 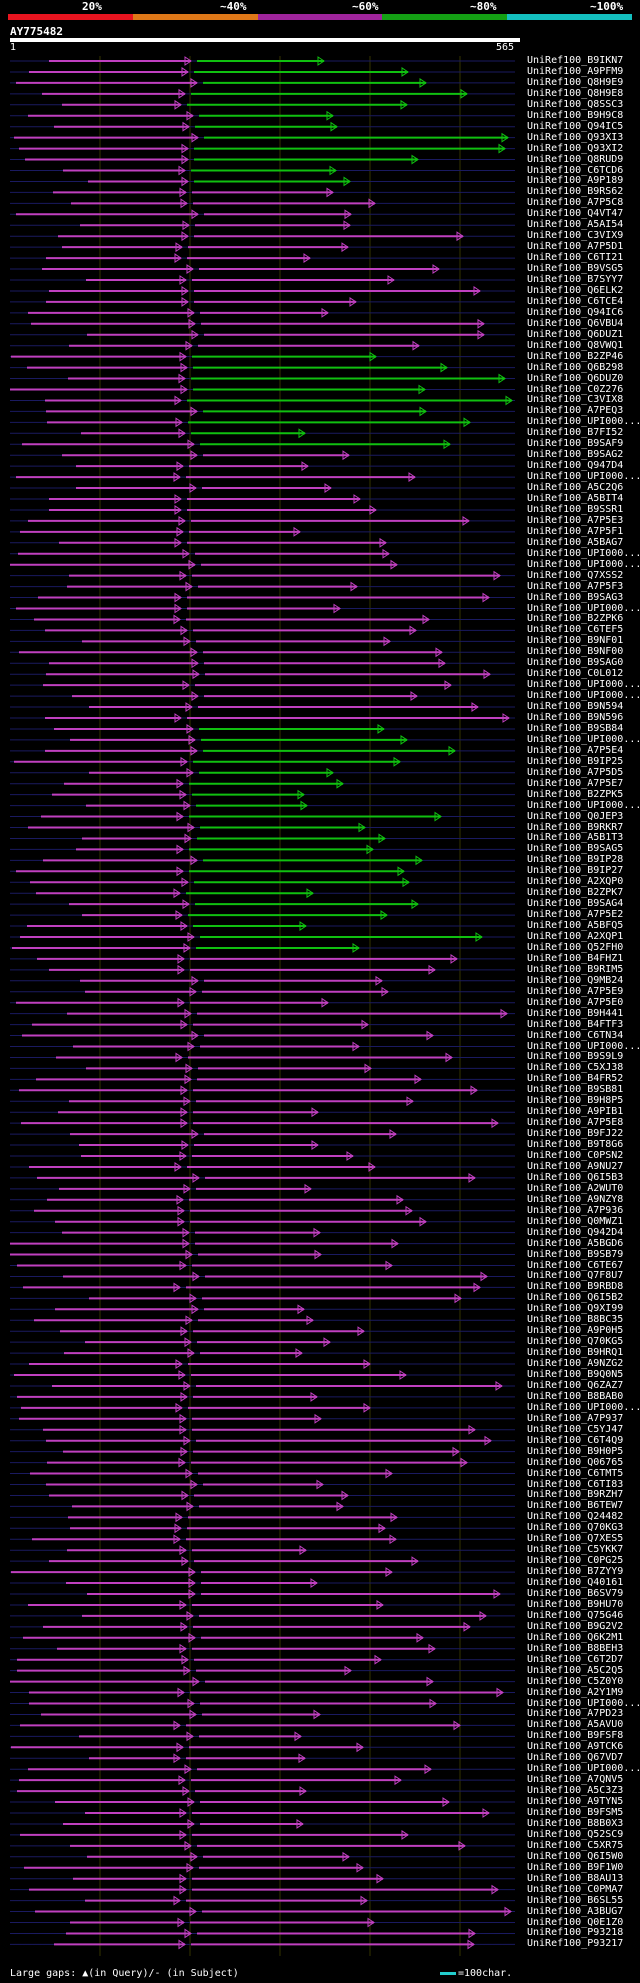 What do you see at coordinates (575, 1451) in the screenshot?
I see `hit-label: UniRef100_B9H0P5` at bounding box center [575, 1451].